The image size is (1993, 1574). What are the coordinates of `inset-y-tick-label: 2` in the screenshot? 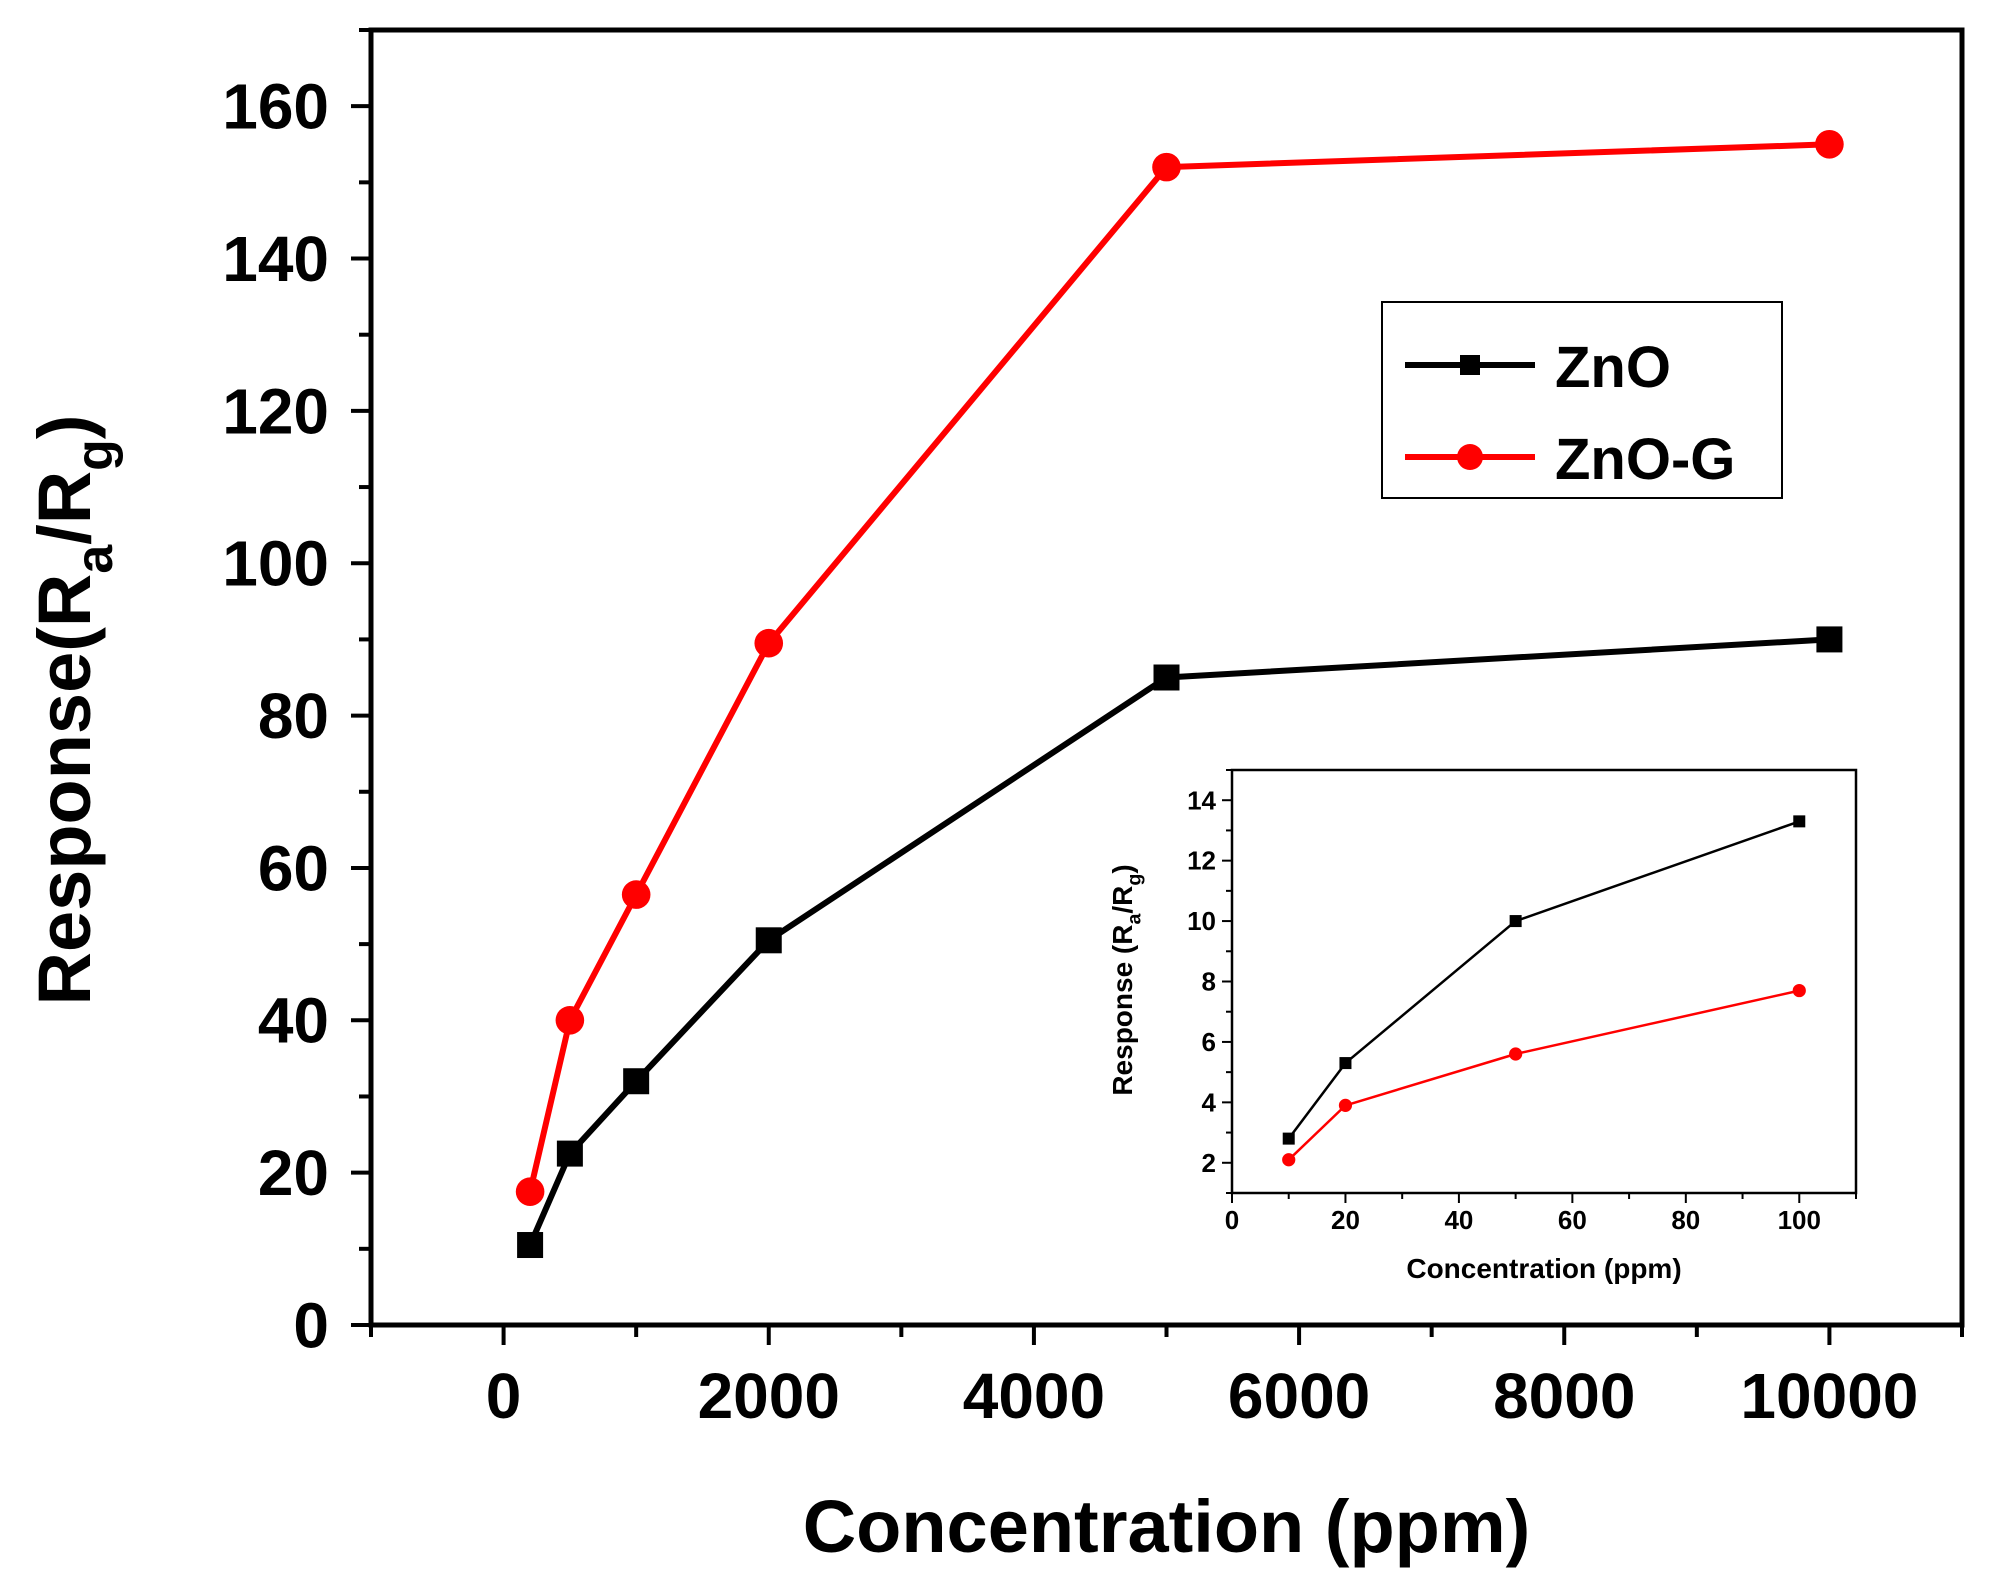 It's located at (1209, 1163).